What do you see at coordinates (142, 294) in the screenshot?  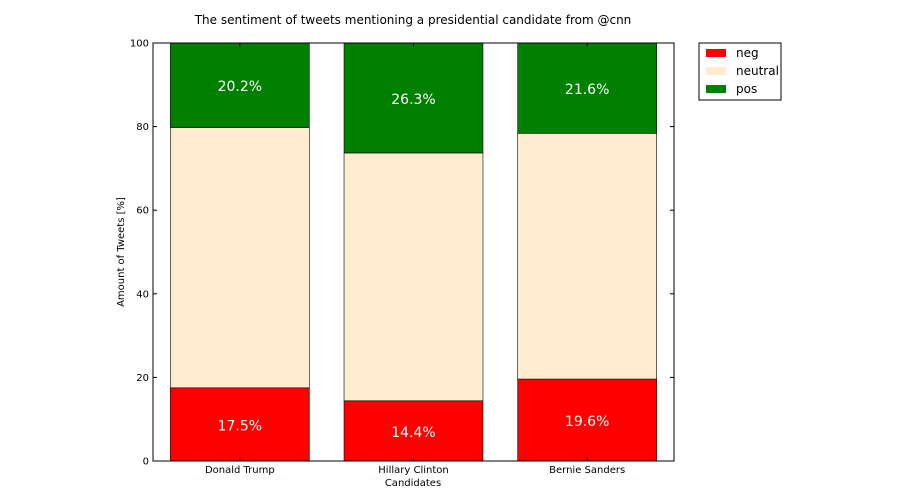 I see `y-tick-label-2: 40` at bounding box center [142, 294].